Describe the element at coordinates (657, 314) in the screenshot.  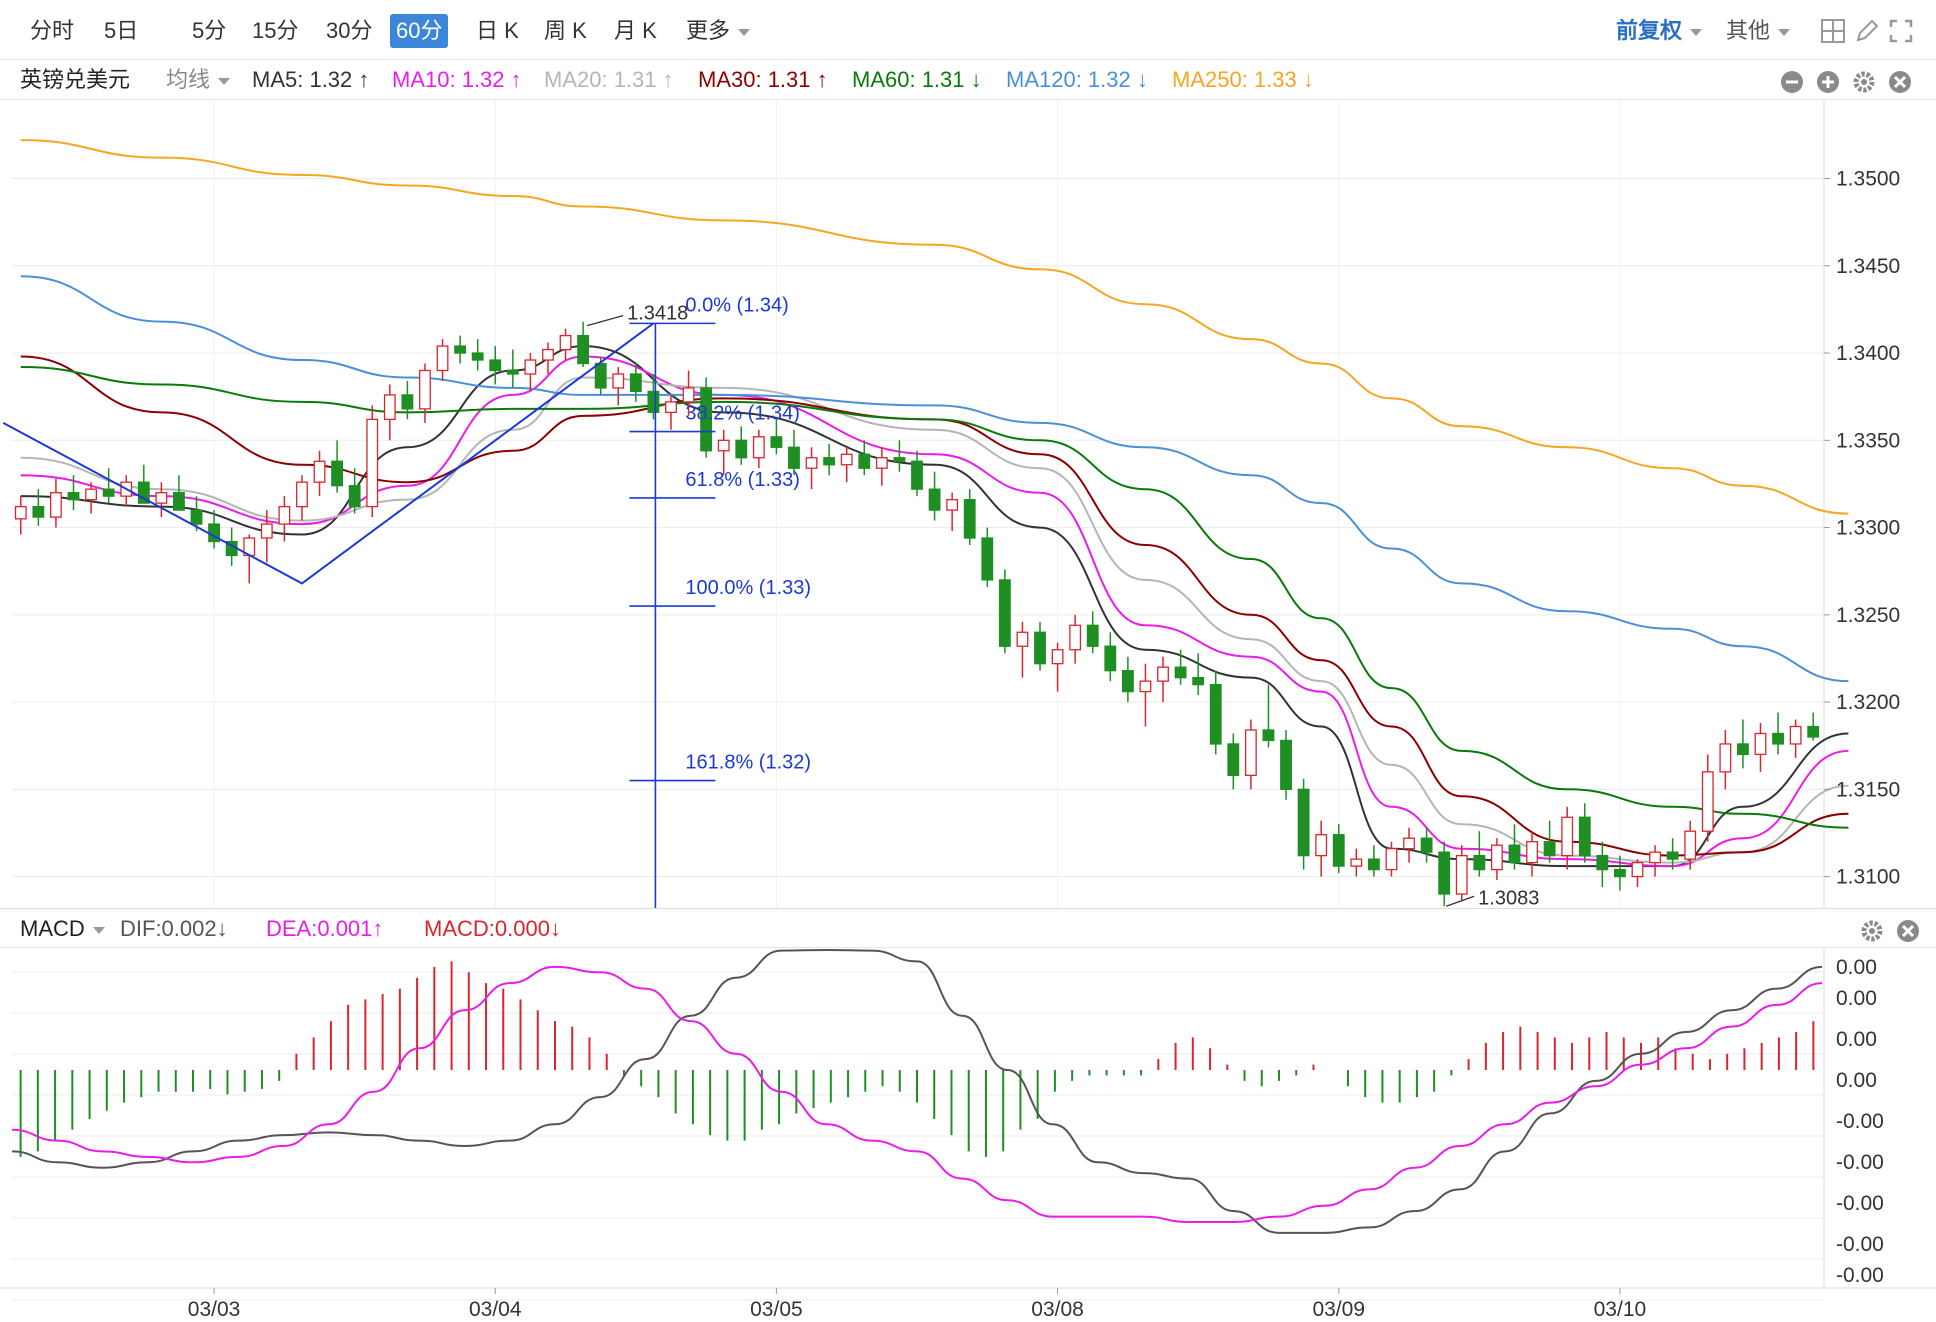
I see `high-price-label: 1.3418` at that location.